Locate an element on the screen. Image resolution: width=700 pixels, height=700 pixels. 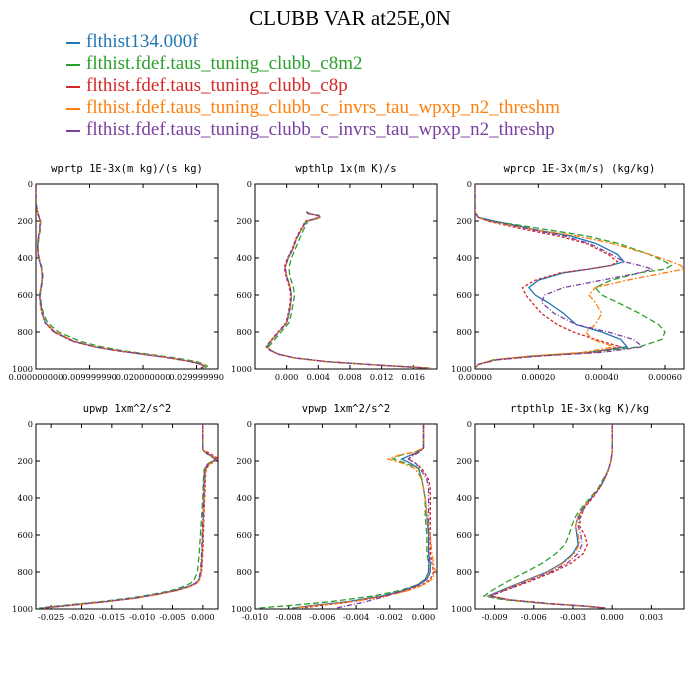
panel-title: wprcp 1E-3x(m/s) (kg/kg) is located at coordinates (580, 169).